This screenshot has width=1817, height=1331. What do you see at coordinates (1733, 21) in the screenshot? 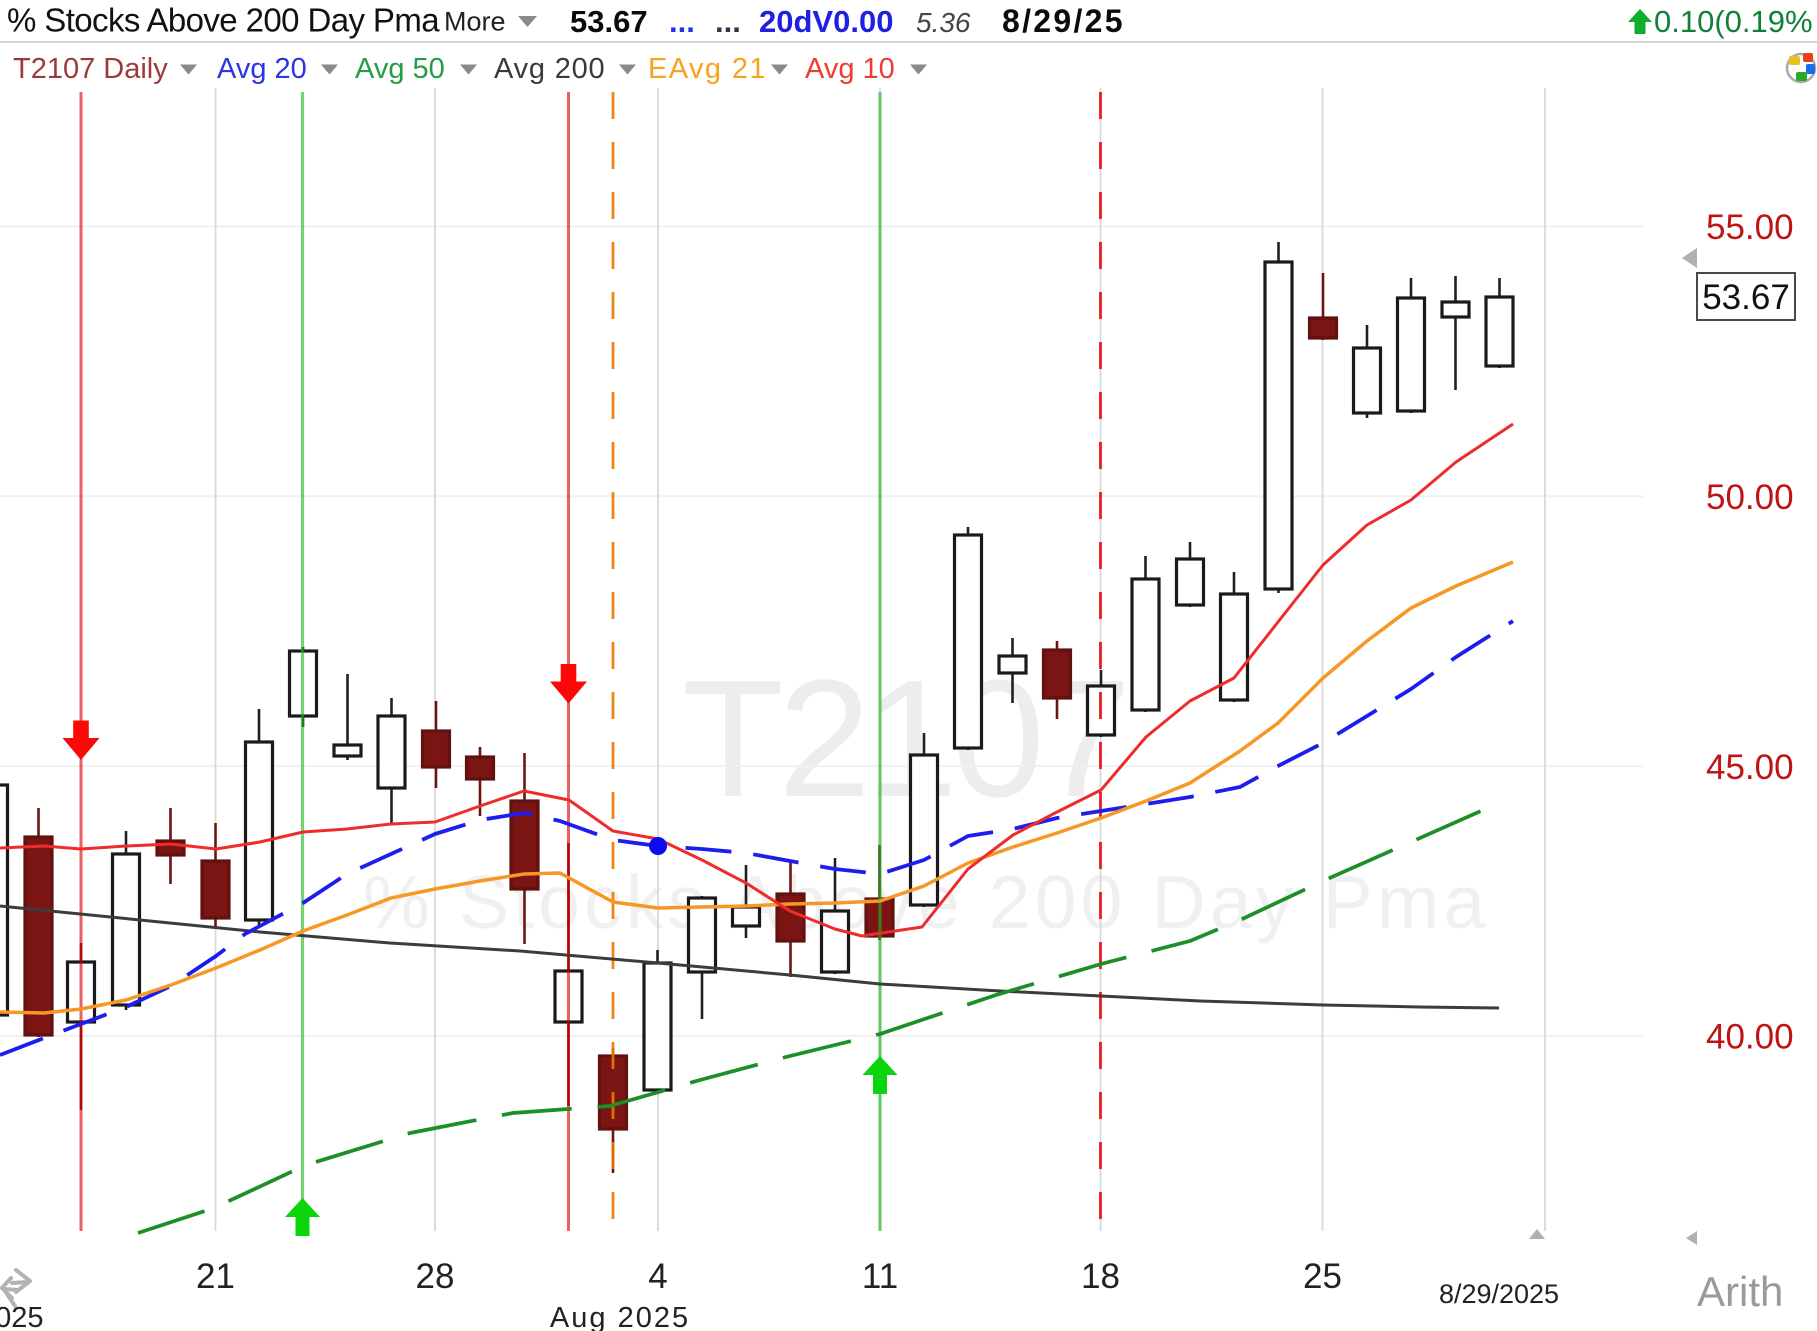
I see `svg-text: 0.10(0.19%` at bounding box center [1733, 21].